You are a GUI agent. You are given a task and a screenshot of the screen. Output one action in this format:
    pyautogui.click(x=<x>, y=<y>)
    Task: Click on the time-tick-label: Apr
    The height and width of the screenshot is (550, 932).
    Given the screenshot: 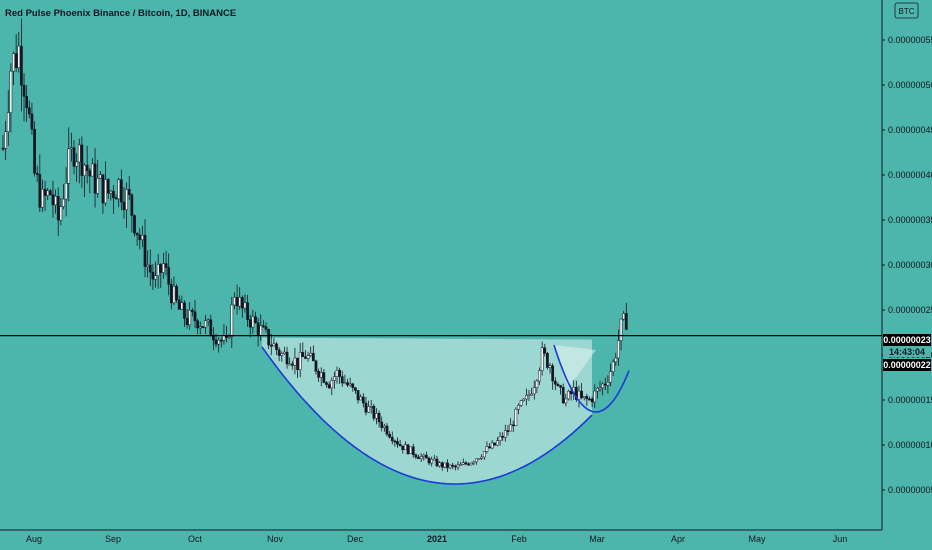 What is the action you would take?
    pyautogui.click(x=678, y=539)
    